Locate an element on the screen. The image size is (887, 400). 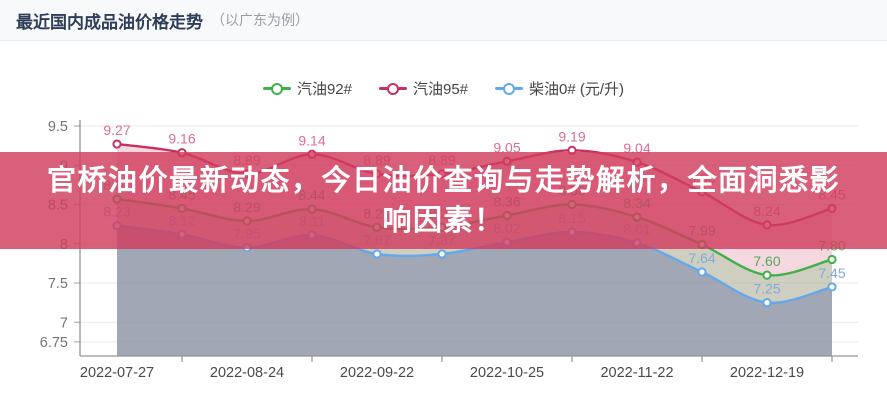
data-point-label: 9.19 is located at coordinates (571, 136).